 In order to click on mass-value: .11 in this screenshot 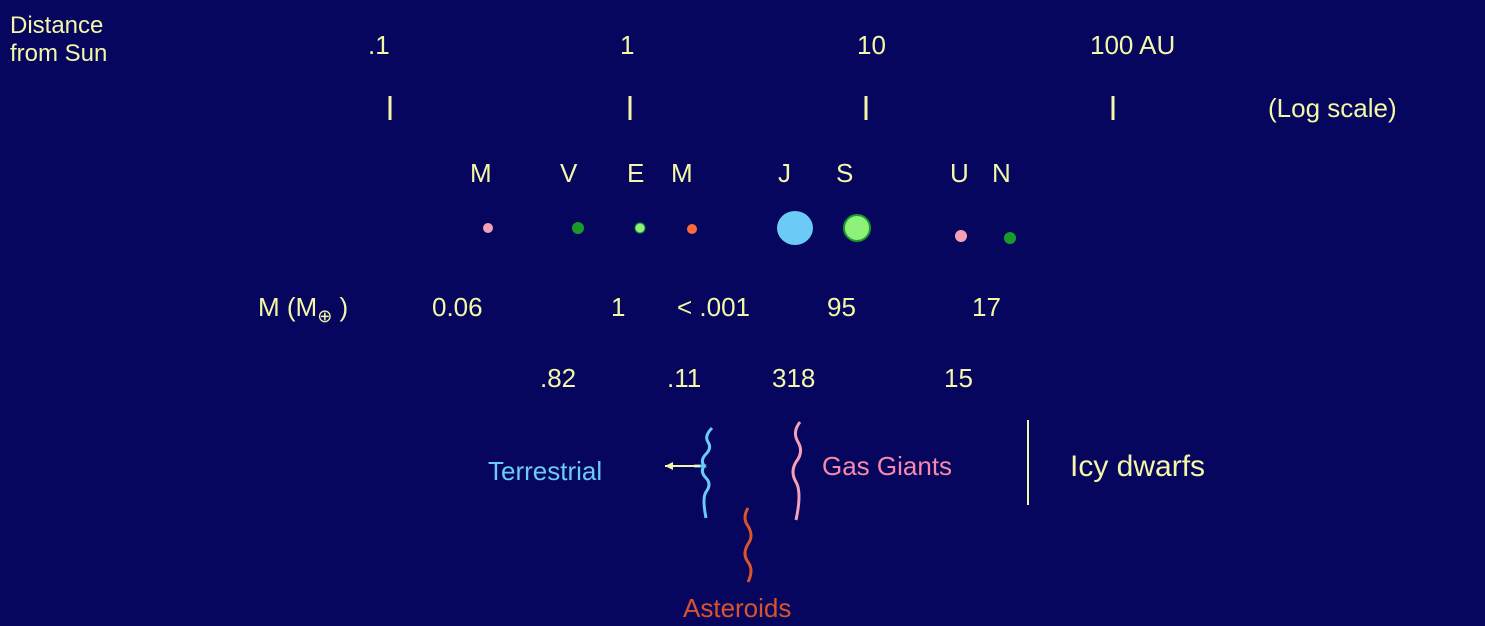, I will do `click(684, 378)`.